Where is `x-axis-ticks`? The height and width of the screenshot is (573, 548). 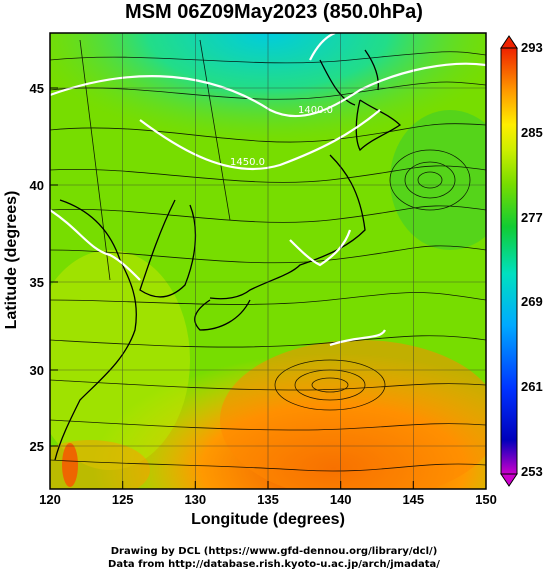 x-axis-ticks is located at coordinates (268, 485).